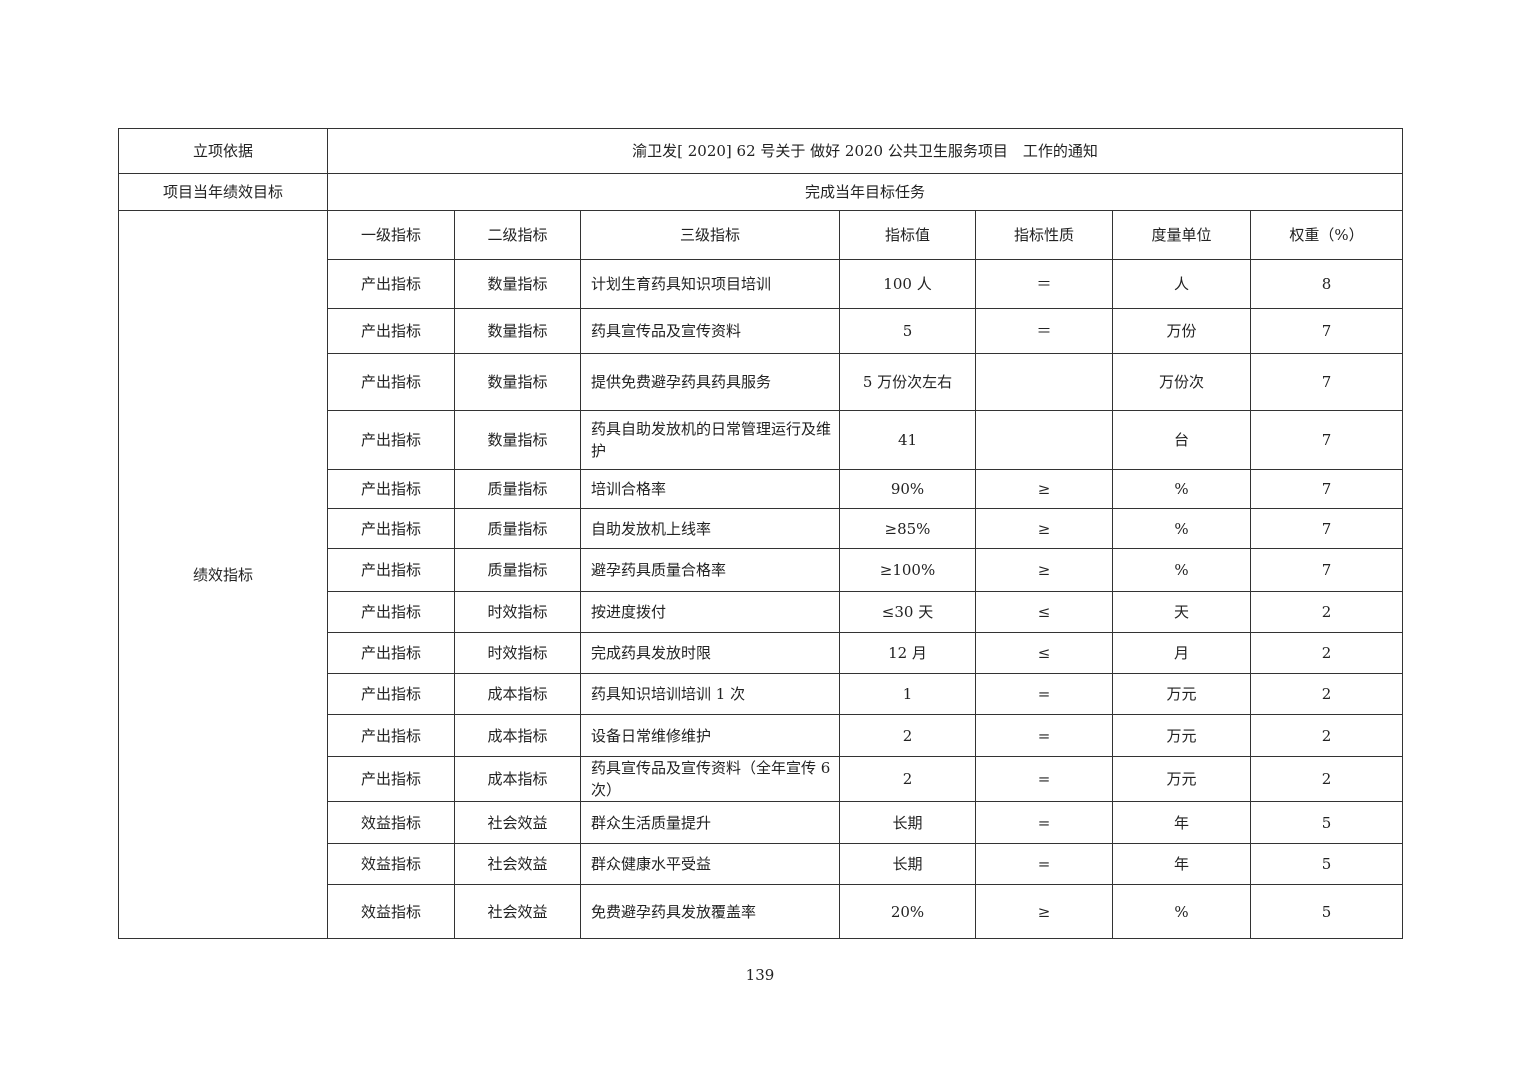 The width and height of the screenshot is (1520, 1074). I want to click on basis-value: 渝卫发[ 2020] 62 号关于 做好 2020 公共卫生服务项目 工作的通知, so click(865, 151).